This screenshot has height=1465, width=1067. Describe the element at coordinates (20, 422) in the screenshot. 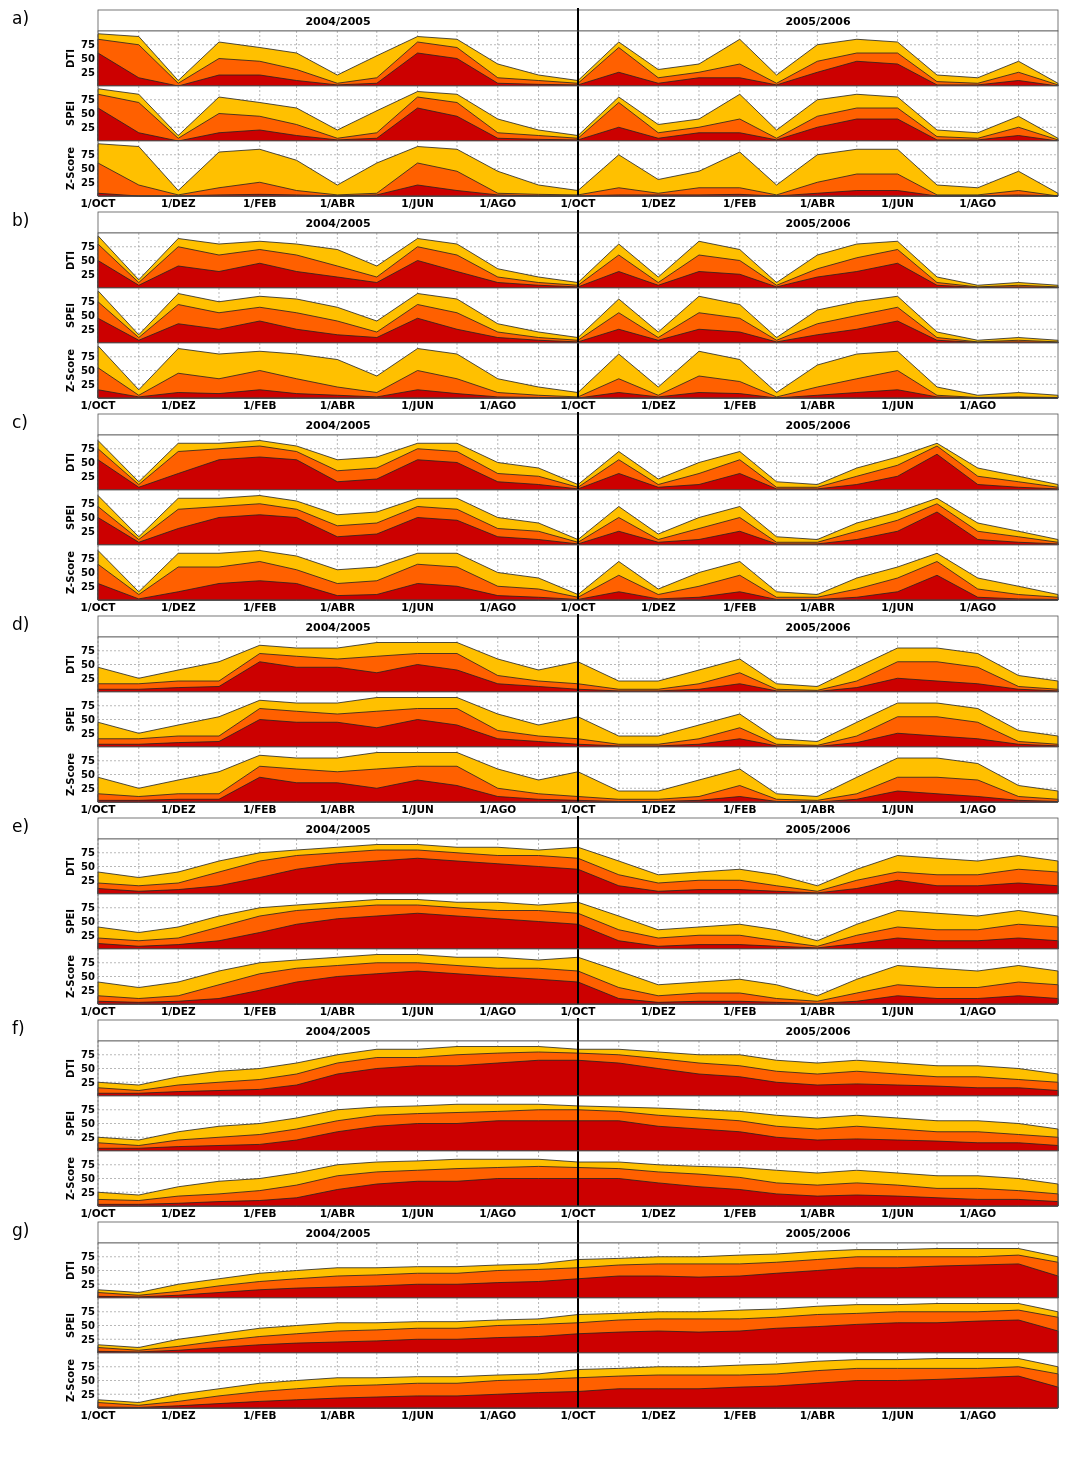

I see `chart-title: c)` at that location.